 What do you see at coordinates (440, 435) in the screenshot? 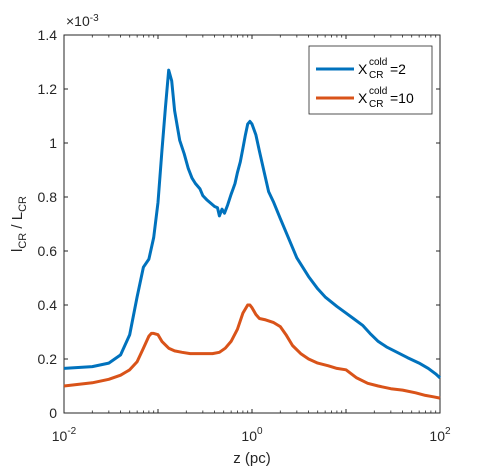
I see `x-tick-label: 10²` at bounding box center [440, 435].